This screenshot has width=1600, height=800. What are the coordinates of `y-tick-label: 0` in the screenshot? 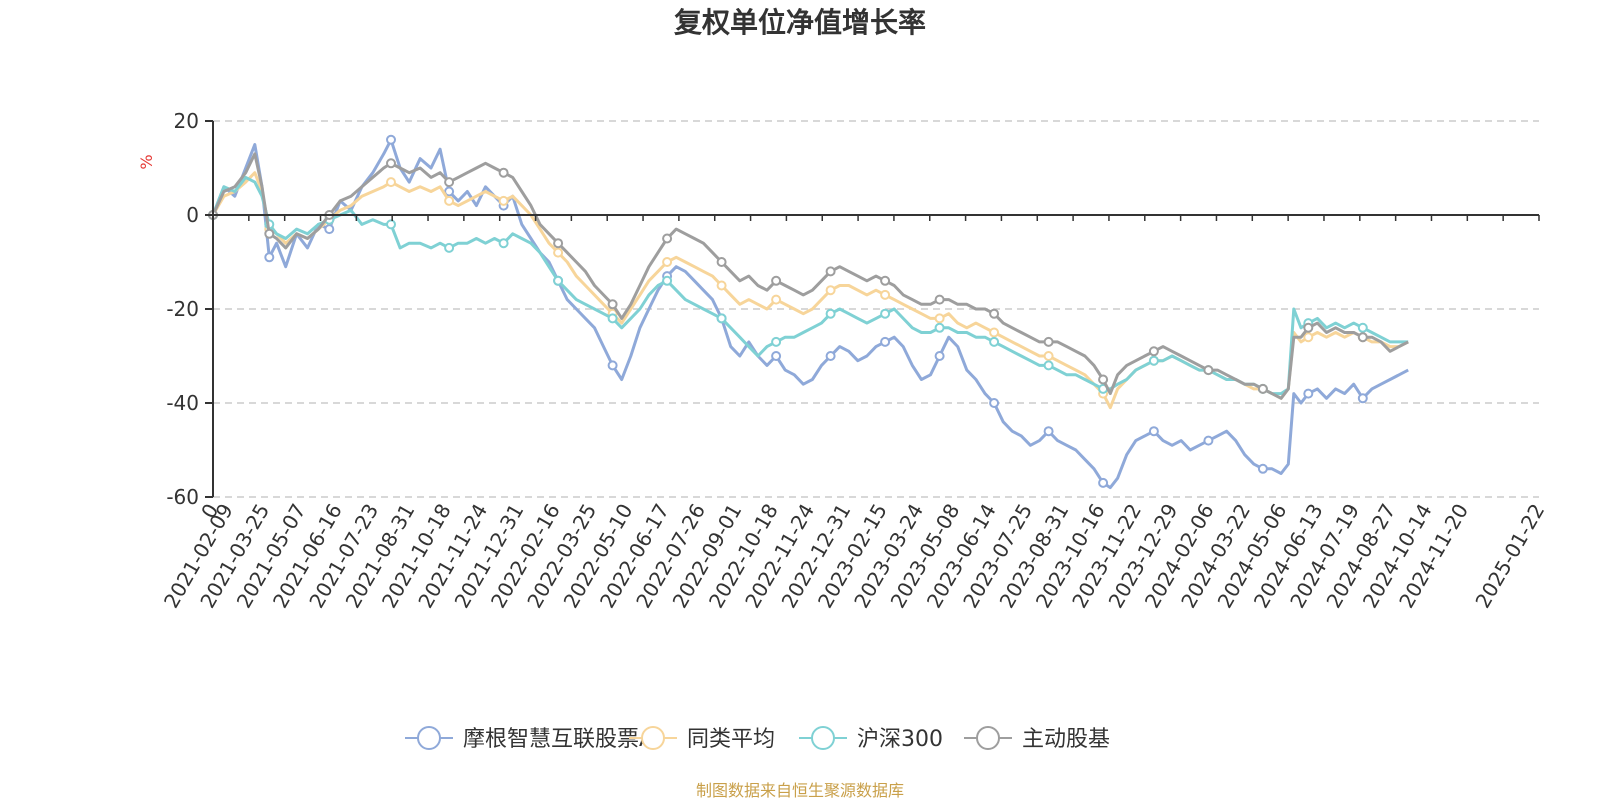 It's located at (192, 215).